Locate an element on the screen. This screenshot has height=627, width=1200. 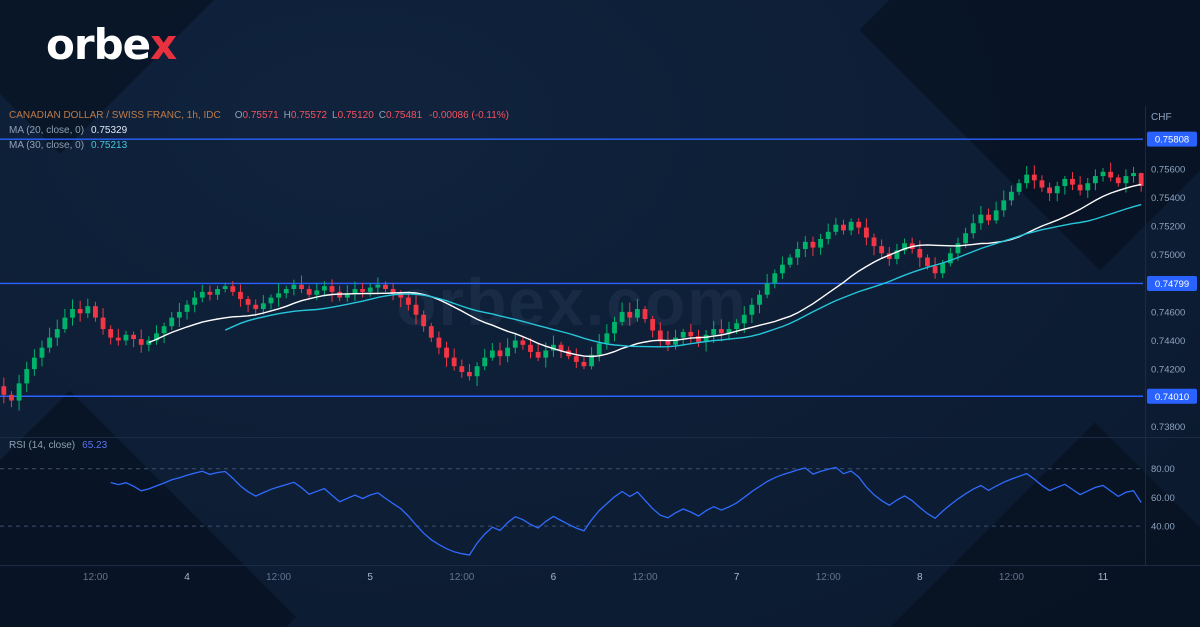
day-label: 6 is located at coordinates (554, 577).